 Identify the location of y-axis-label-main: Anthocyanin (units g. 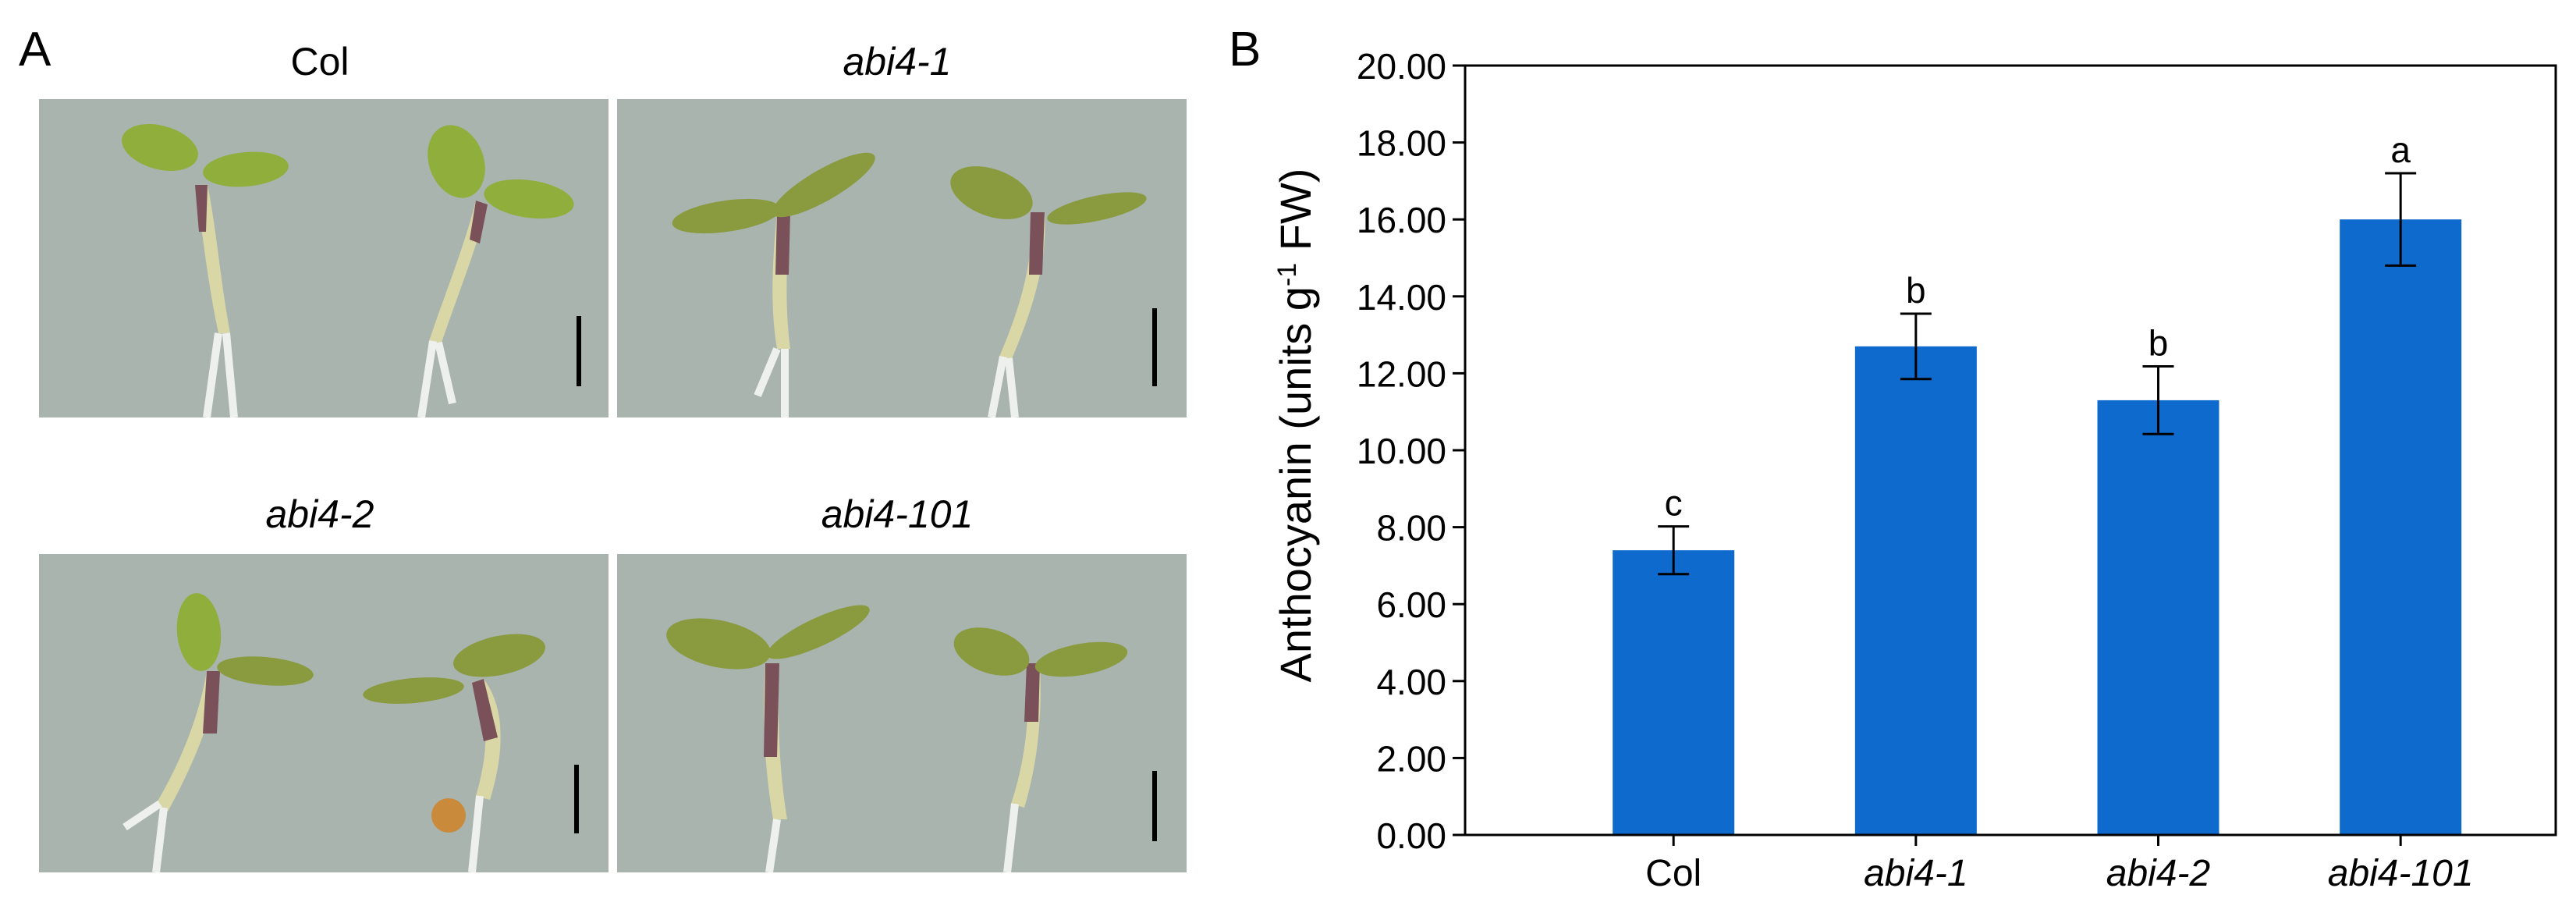
(1295, 484).